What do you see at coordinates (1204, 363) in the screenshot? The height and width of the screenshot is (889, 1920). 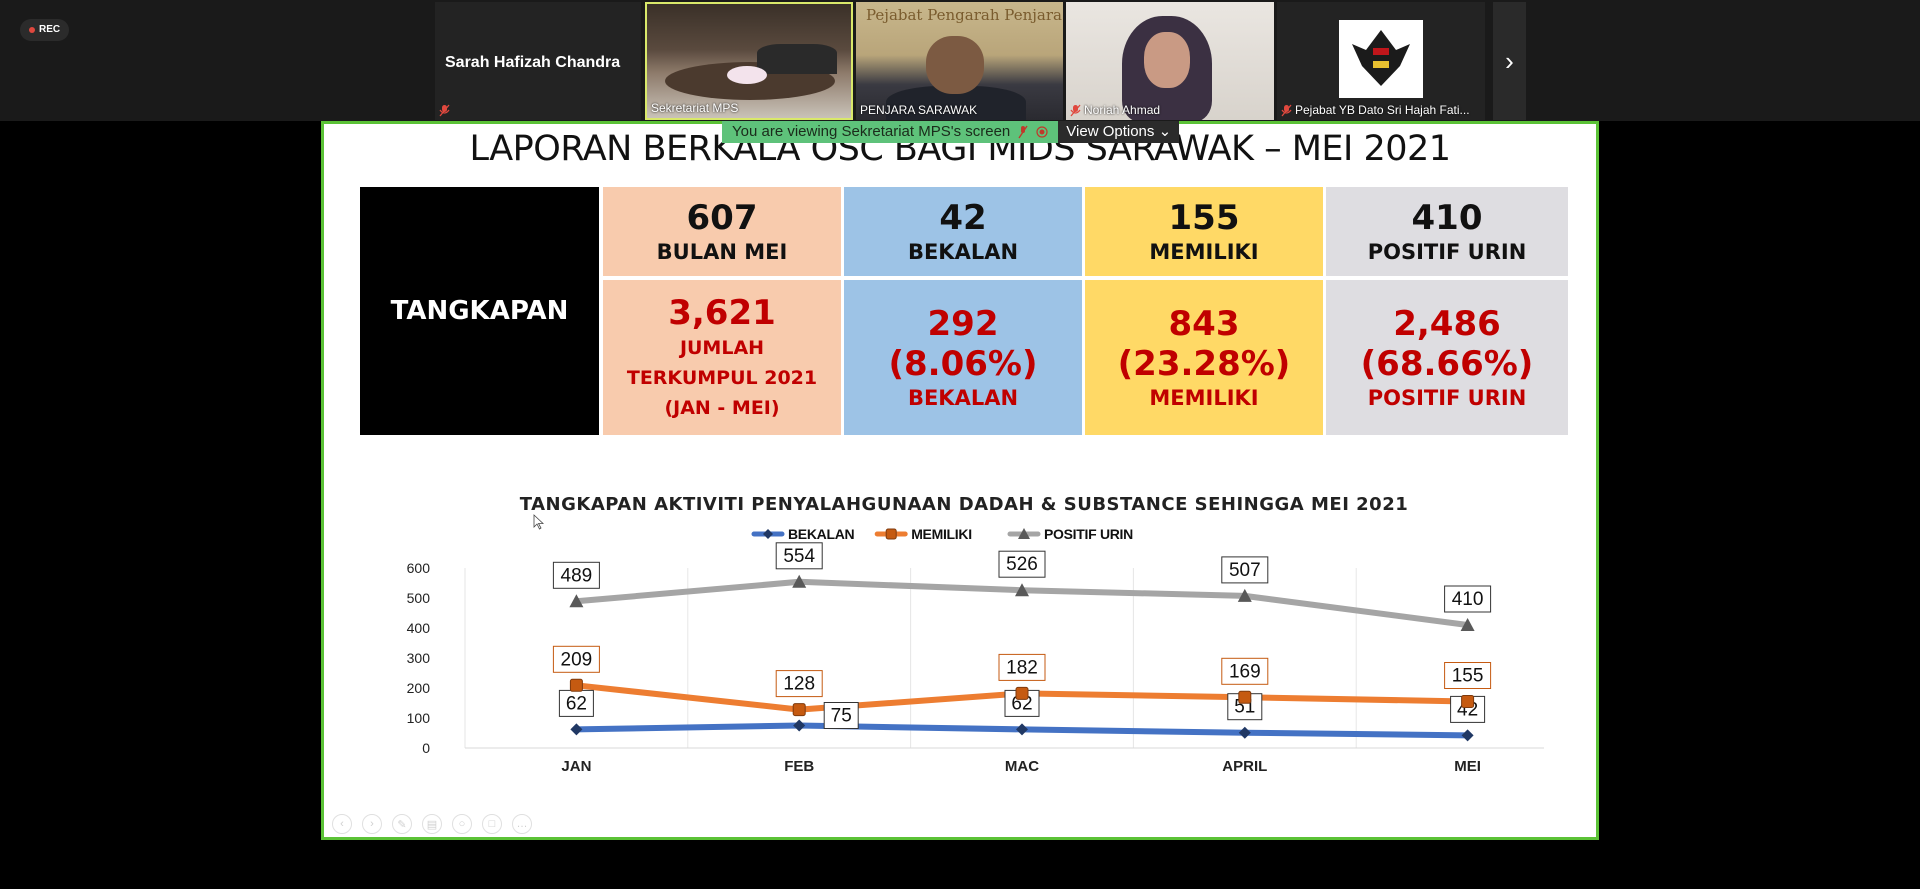 I see `summary-percent: (23.28%)` at bounding box center [1204, 363].